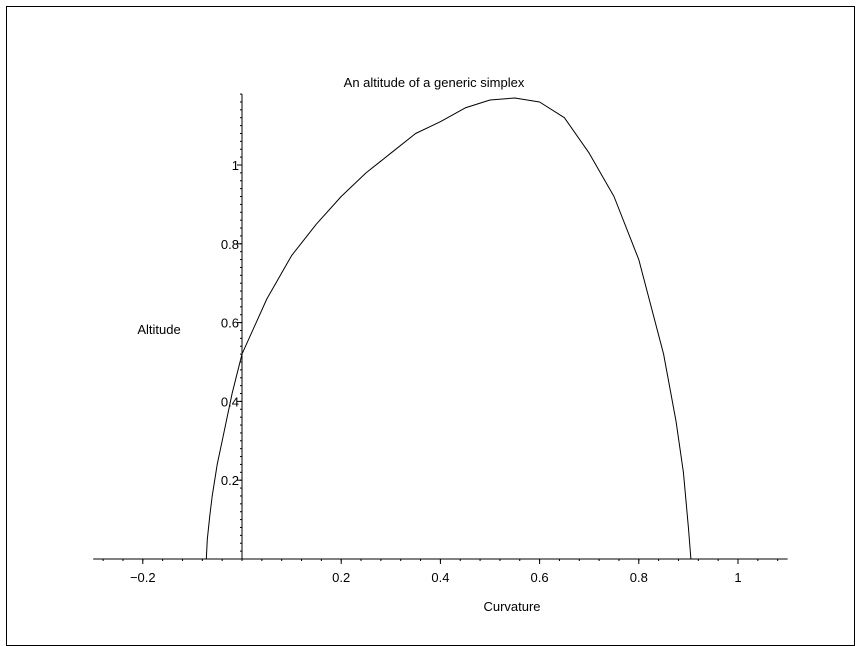 The width and height of the screenshot is (861, 646). What do you see at coordinates (143, 577) in the screenshot?
I see `x-tick-label: −0.2` at bounding box center [143, 577].